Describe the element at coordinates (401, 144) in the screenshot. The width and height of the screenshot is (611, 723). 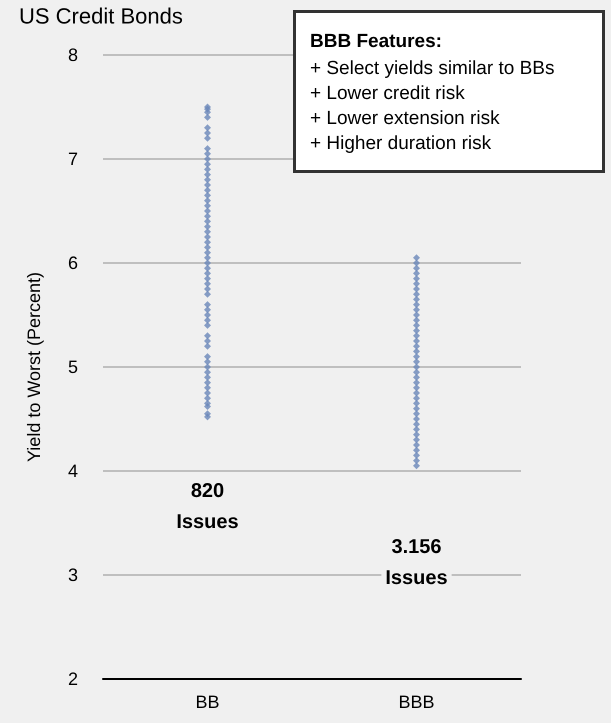
I see `annotation: + Higher duration risk` at that location.